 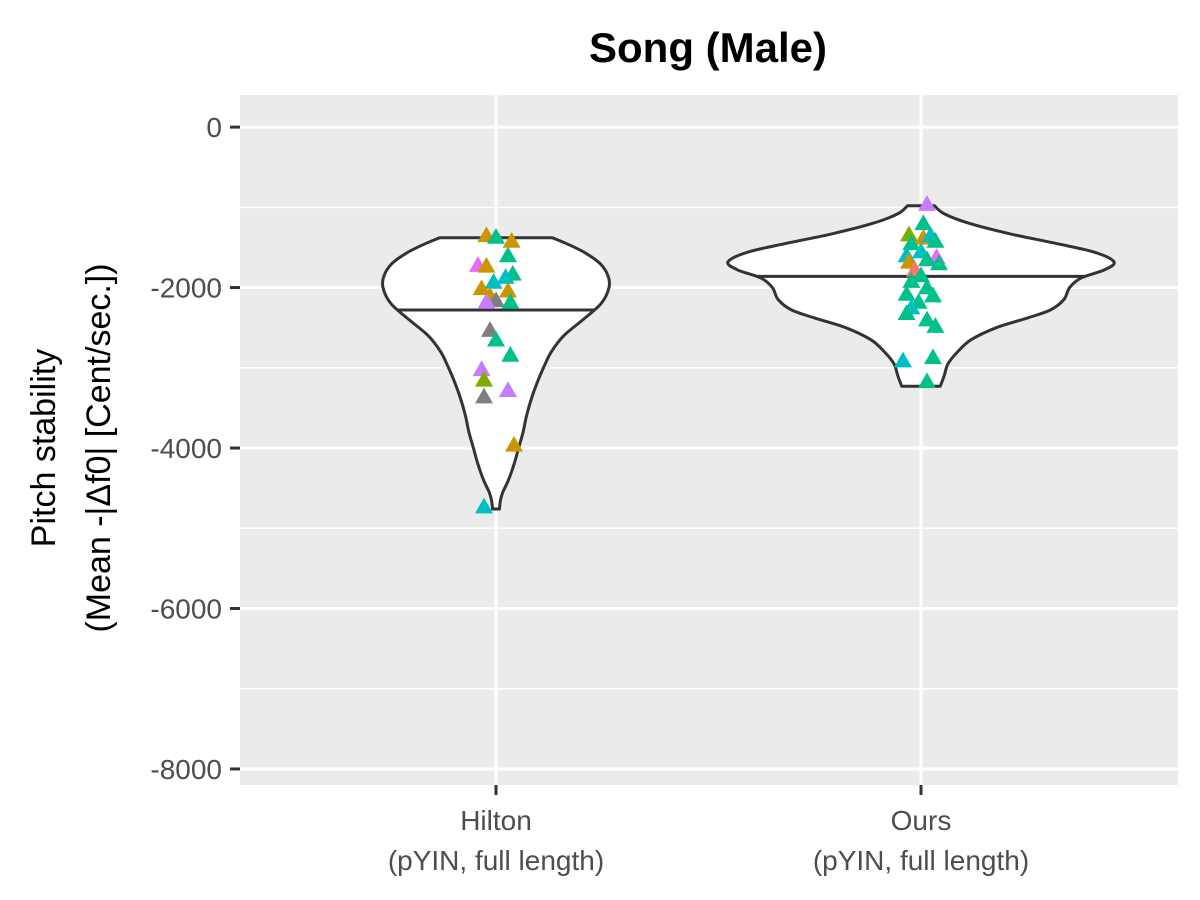 What do you see at coordinates (708, 47) in the screenshot?
I see `chart-title: Song (Male)` at bounding box center [708, 47].